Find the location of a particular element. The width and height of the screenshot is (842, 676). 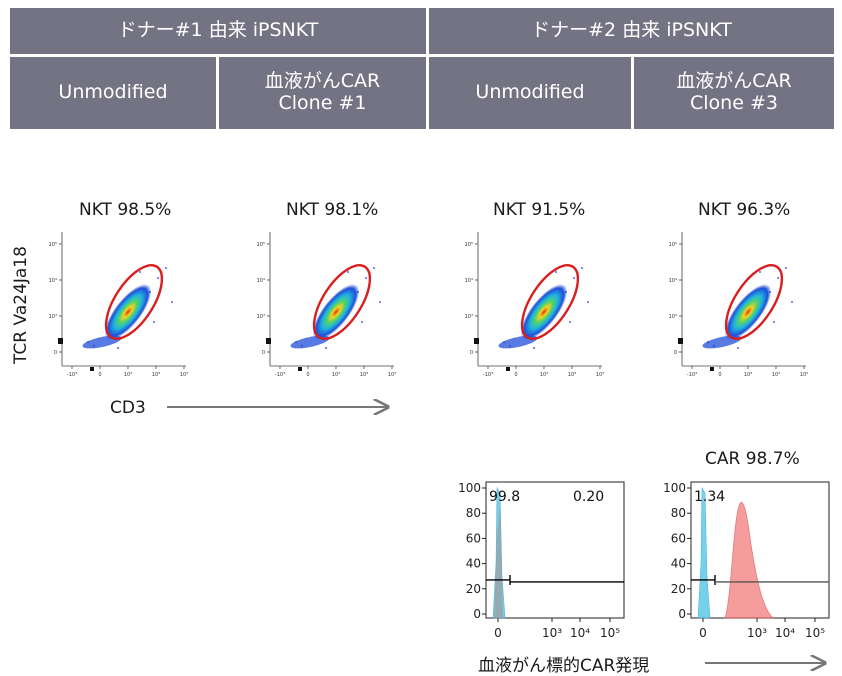

car-histogram is located at coordinates (749, 560).